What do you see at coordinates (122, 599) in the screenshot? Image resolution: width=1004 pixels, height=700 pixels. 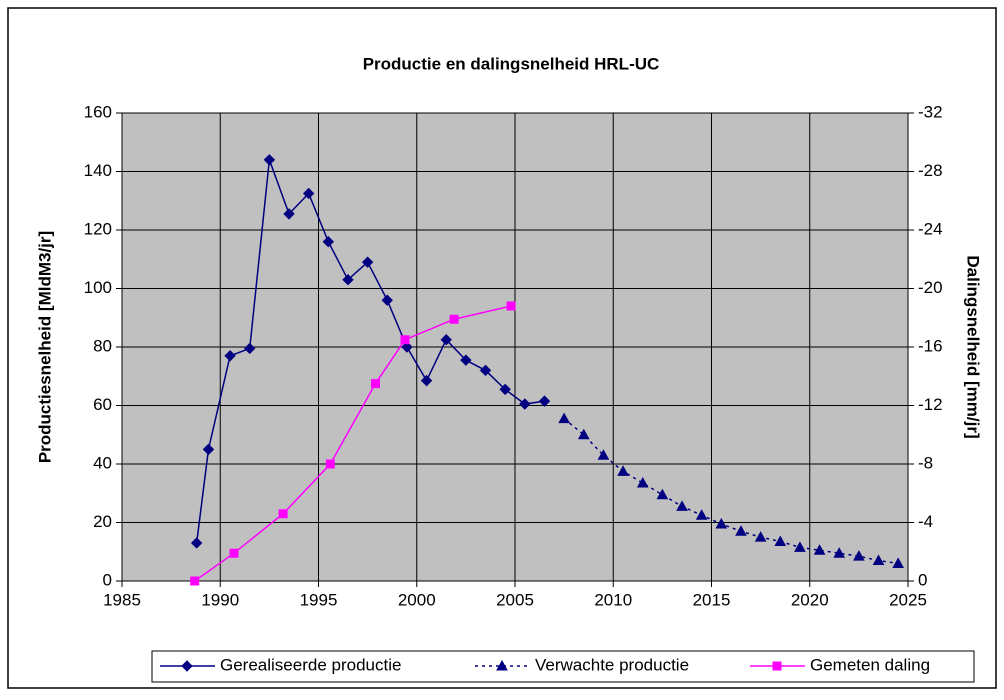 I see `x-tick-label: 1985` at bounding box center [122, 599].